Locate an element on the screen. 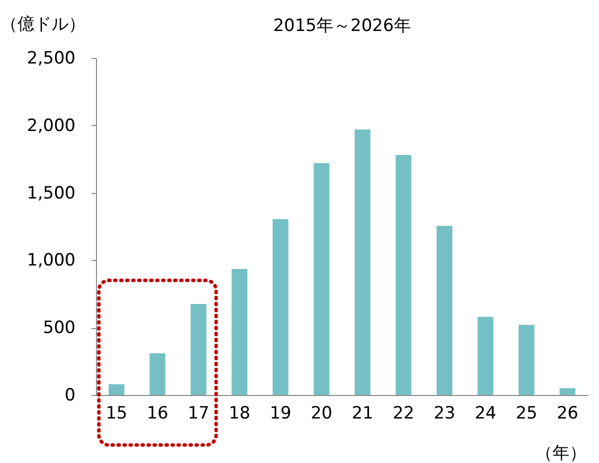 Image resolution: width=599 pixels, height=463 pixels. y-tick-label: 2,500 is located at coordinates (51, 58).